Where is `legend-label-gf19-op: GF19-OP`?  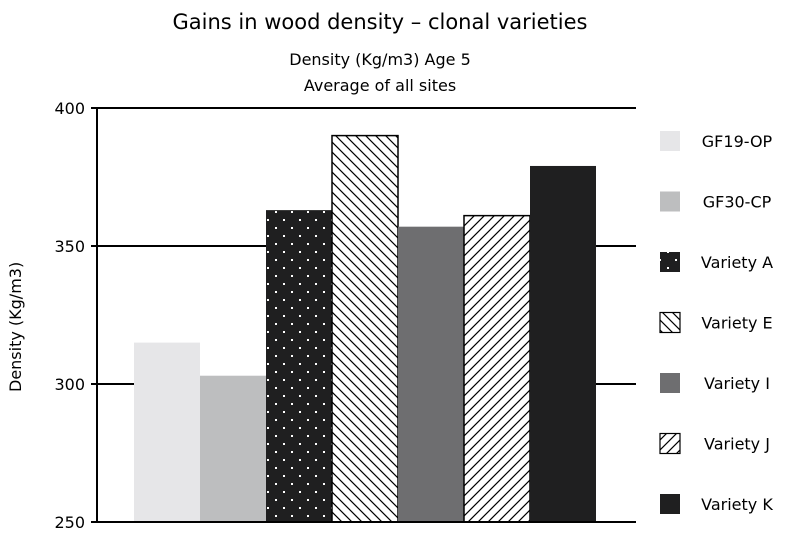
legend-label-gf19-op: GF19-OP is located at coordinates (737, 141).